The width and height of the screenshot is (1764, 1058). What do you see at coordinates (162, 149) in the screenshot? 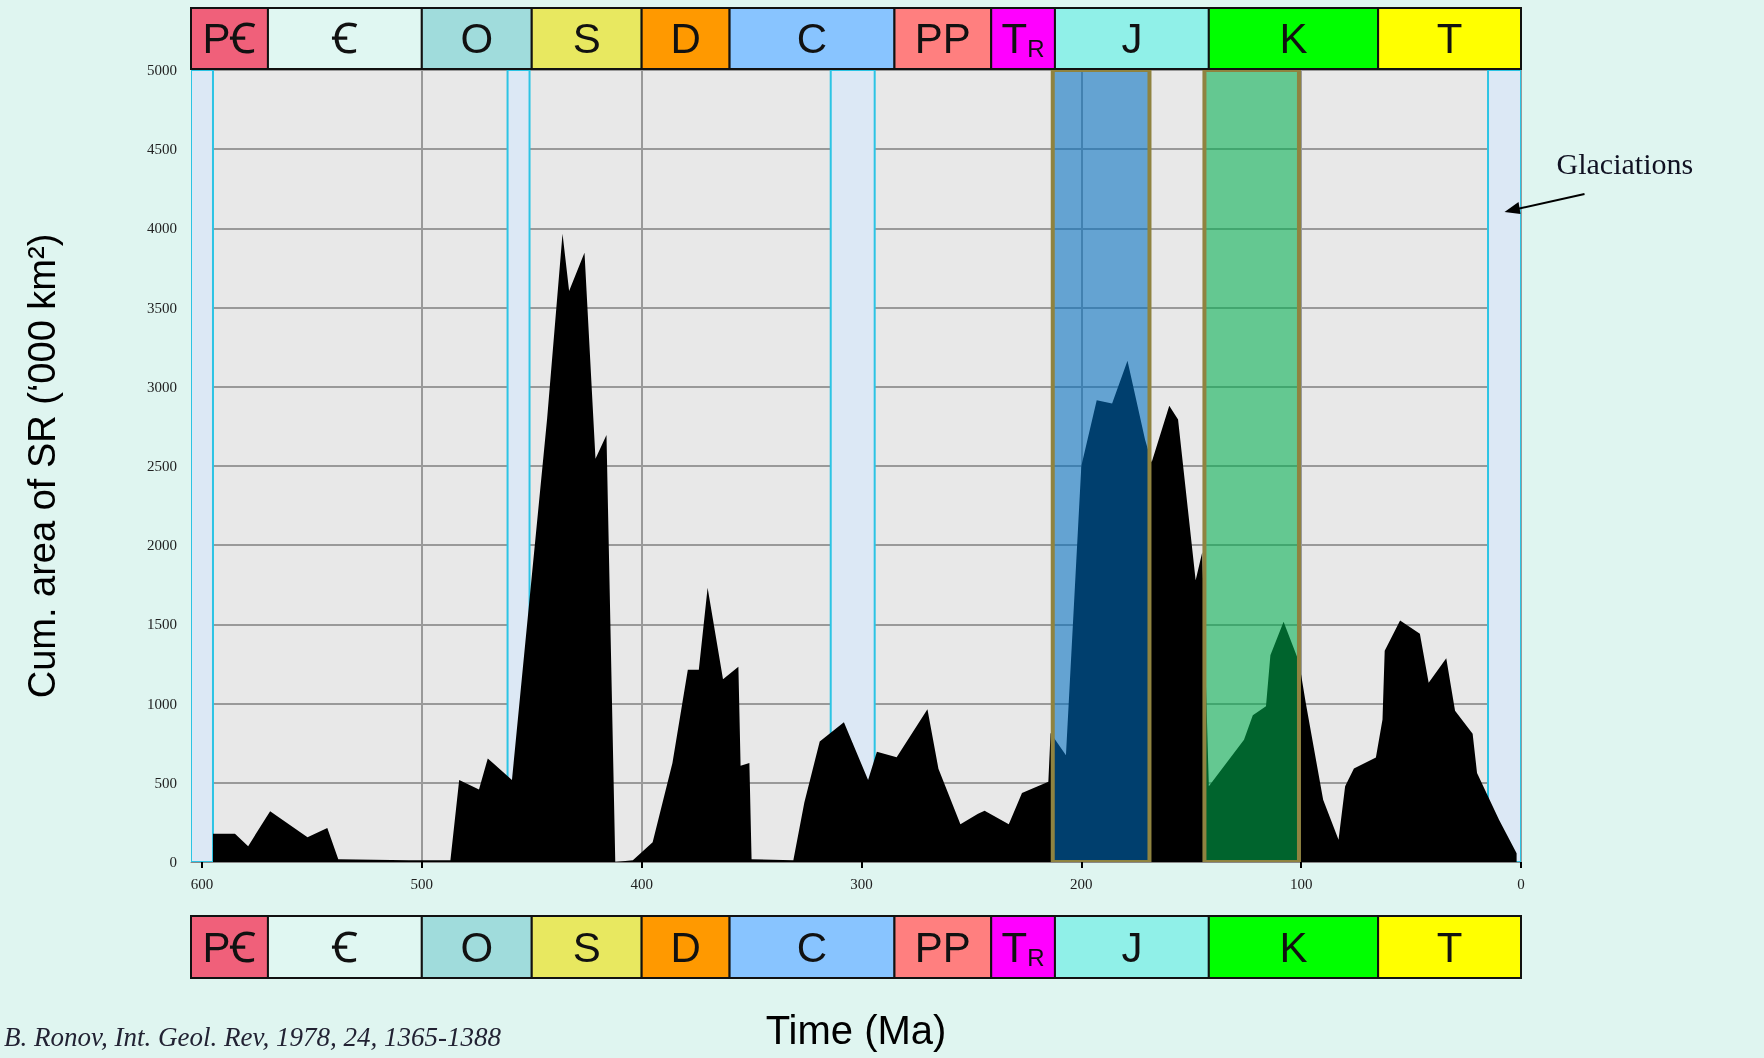
I see `y-tick-label: 4500` at bounding box center [162, 149].